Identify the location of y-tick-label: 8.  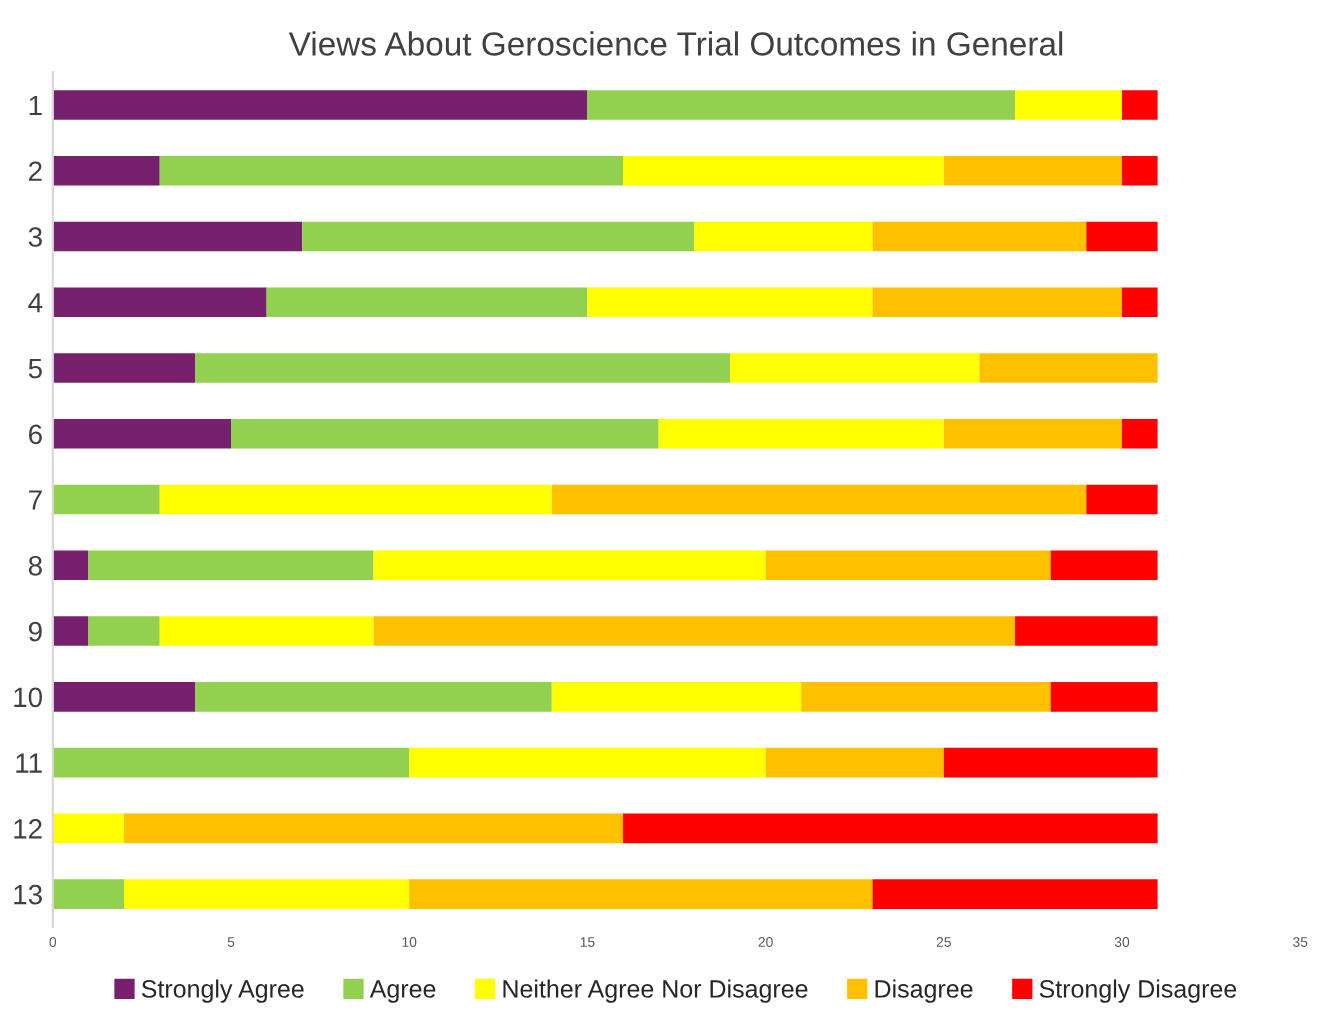
(35, 565).